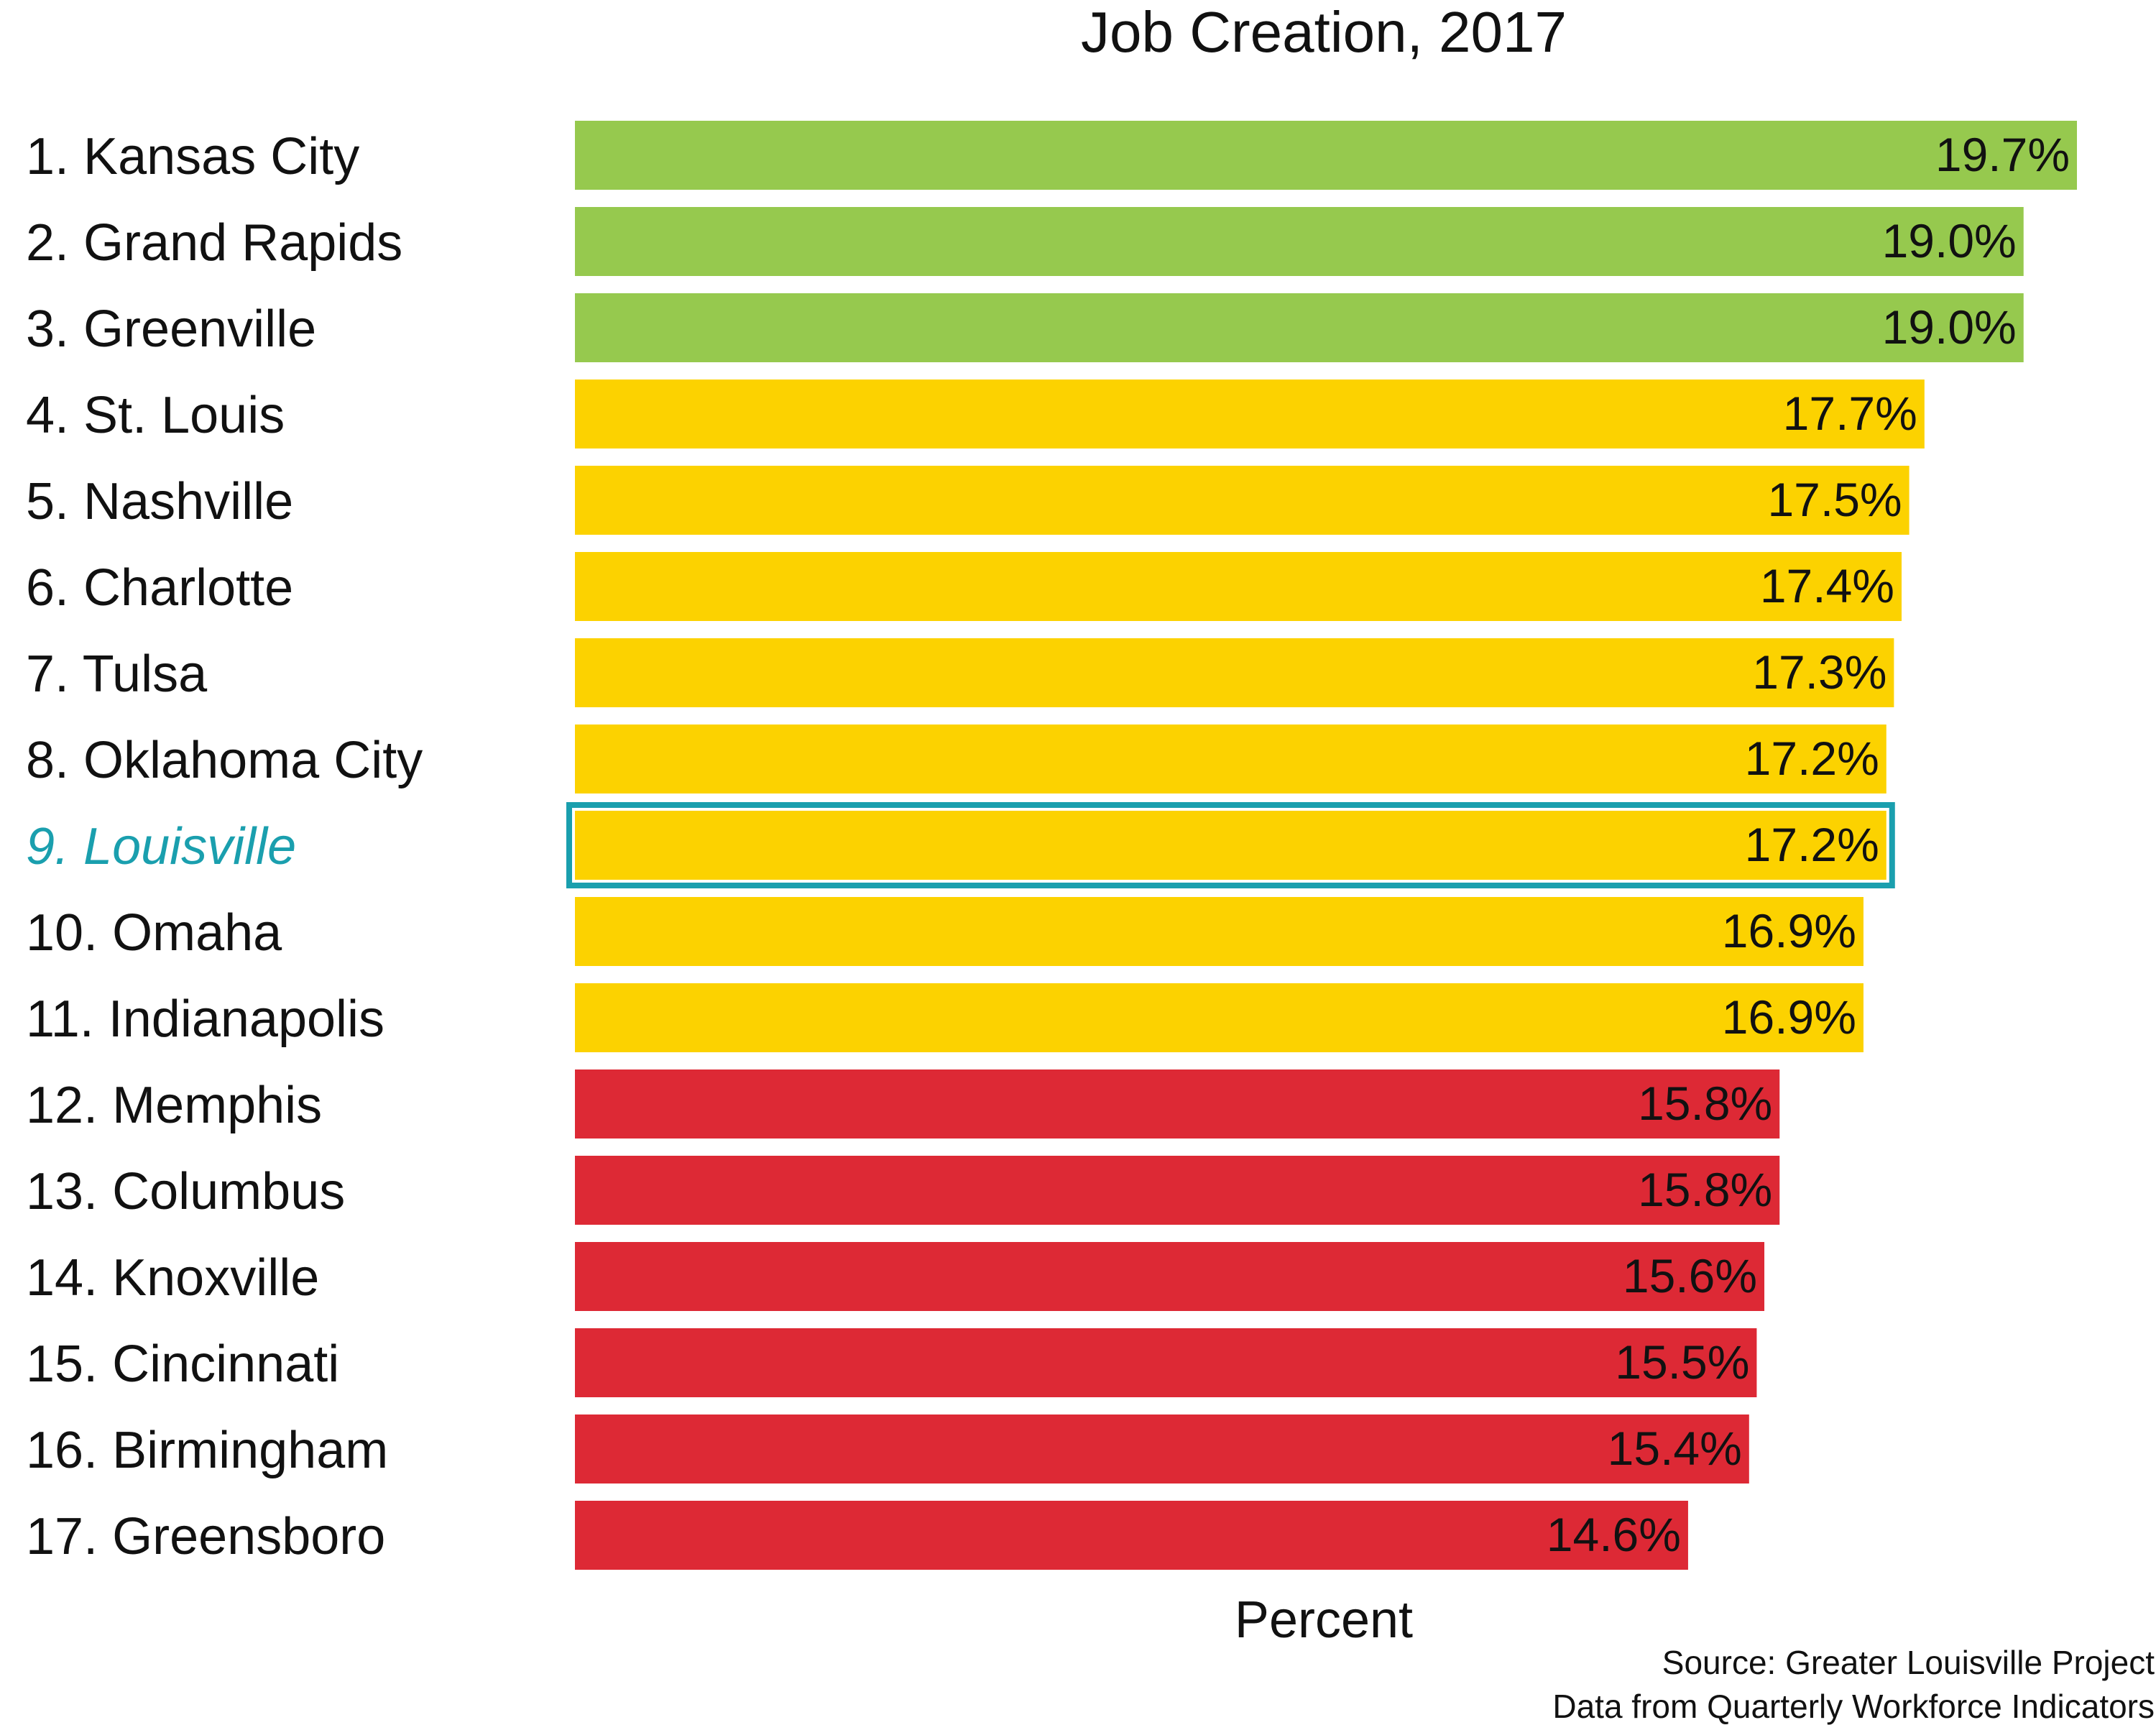  What do you see at coordinates (117, 674) in the screenshot?
I see `category-label: 7. Tulsa` at bounding box center [117, 674].